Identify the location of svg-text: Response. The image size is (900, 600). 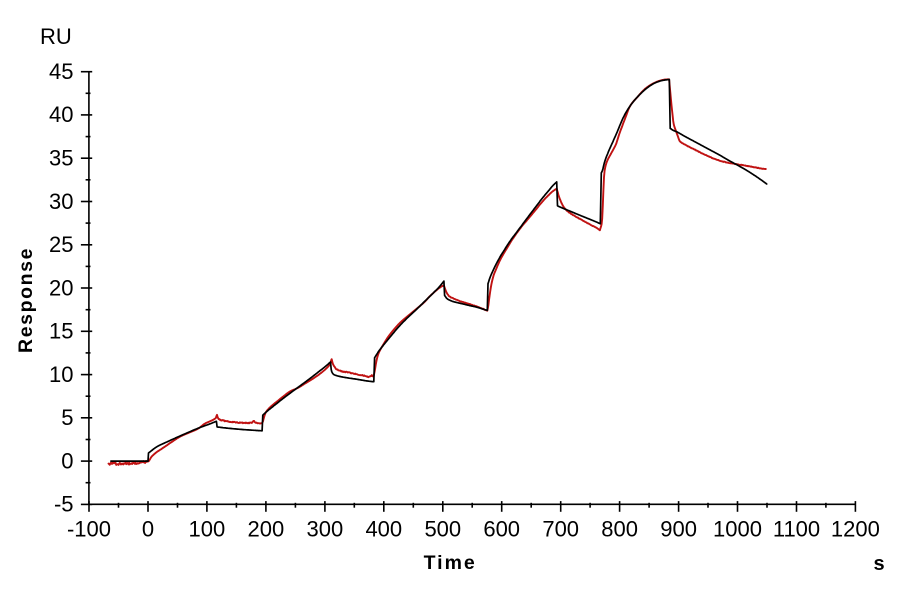
(26, 300).